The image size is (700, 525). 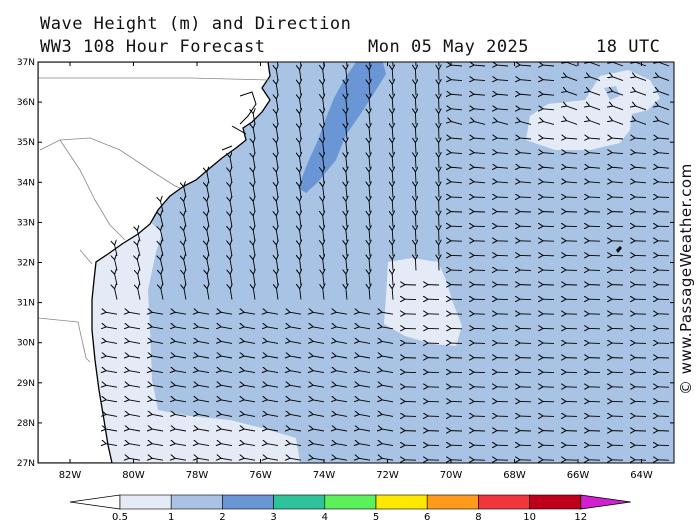 What do you see at coordinates (427, 517) in the screenshot?
I see `colorbar-label: 6` at bounding box center [427, 517].